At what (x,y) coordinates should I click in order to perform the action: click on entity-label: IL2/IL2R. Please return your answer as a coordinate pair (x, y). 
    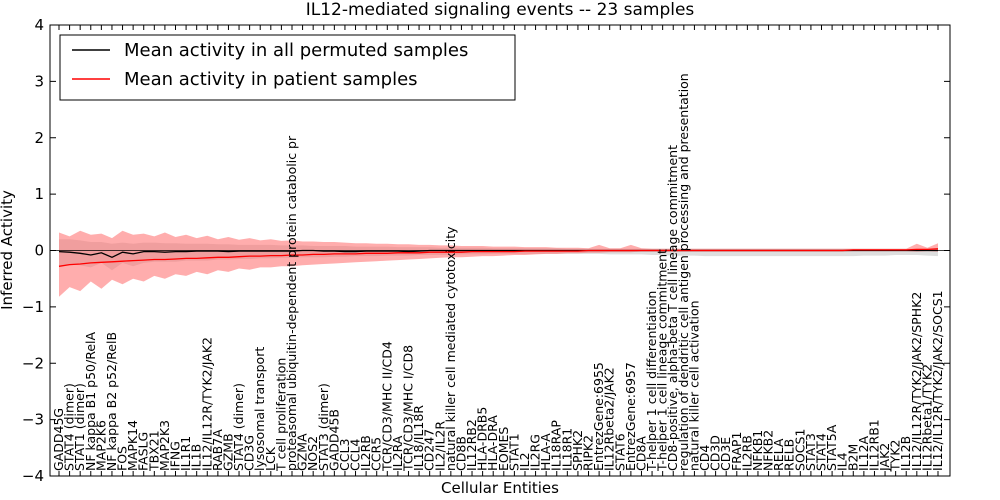
    Looking at the image, I should click on (439, 446).